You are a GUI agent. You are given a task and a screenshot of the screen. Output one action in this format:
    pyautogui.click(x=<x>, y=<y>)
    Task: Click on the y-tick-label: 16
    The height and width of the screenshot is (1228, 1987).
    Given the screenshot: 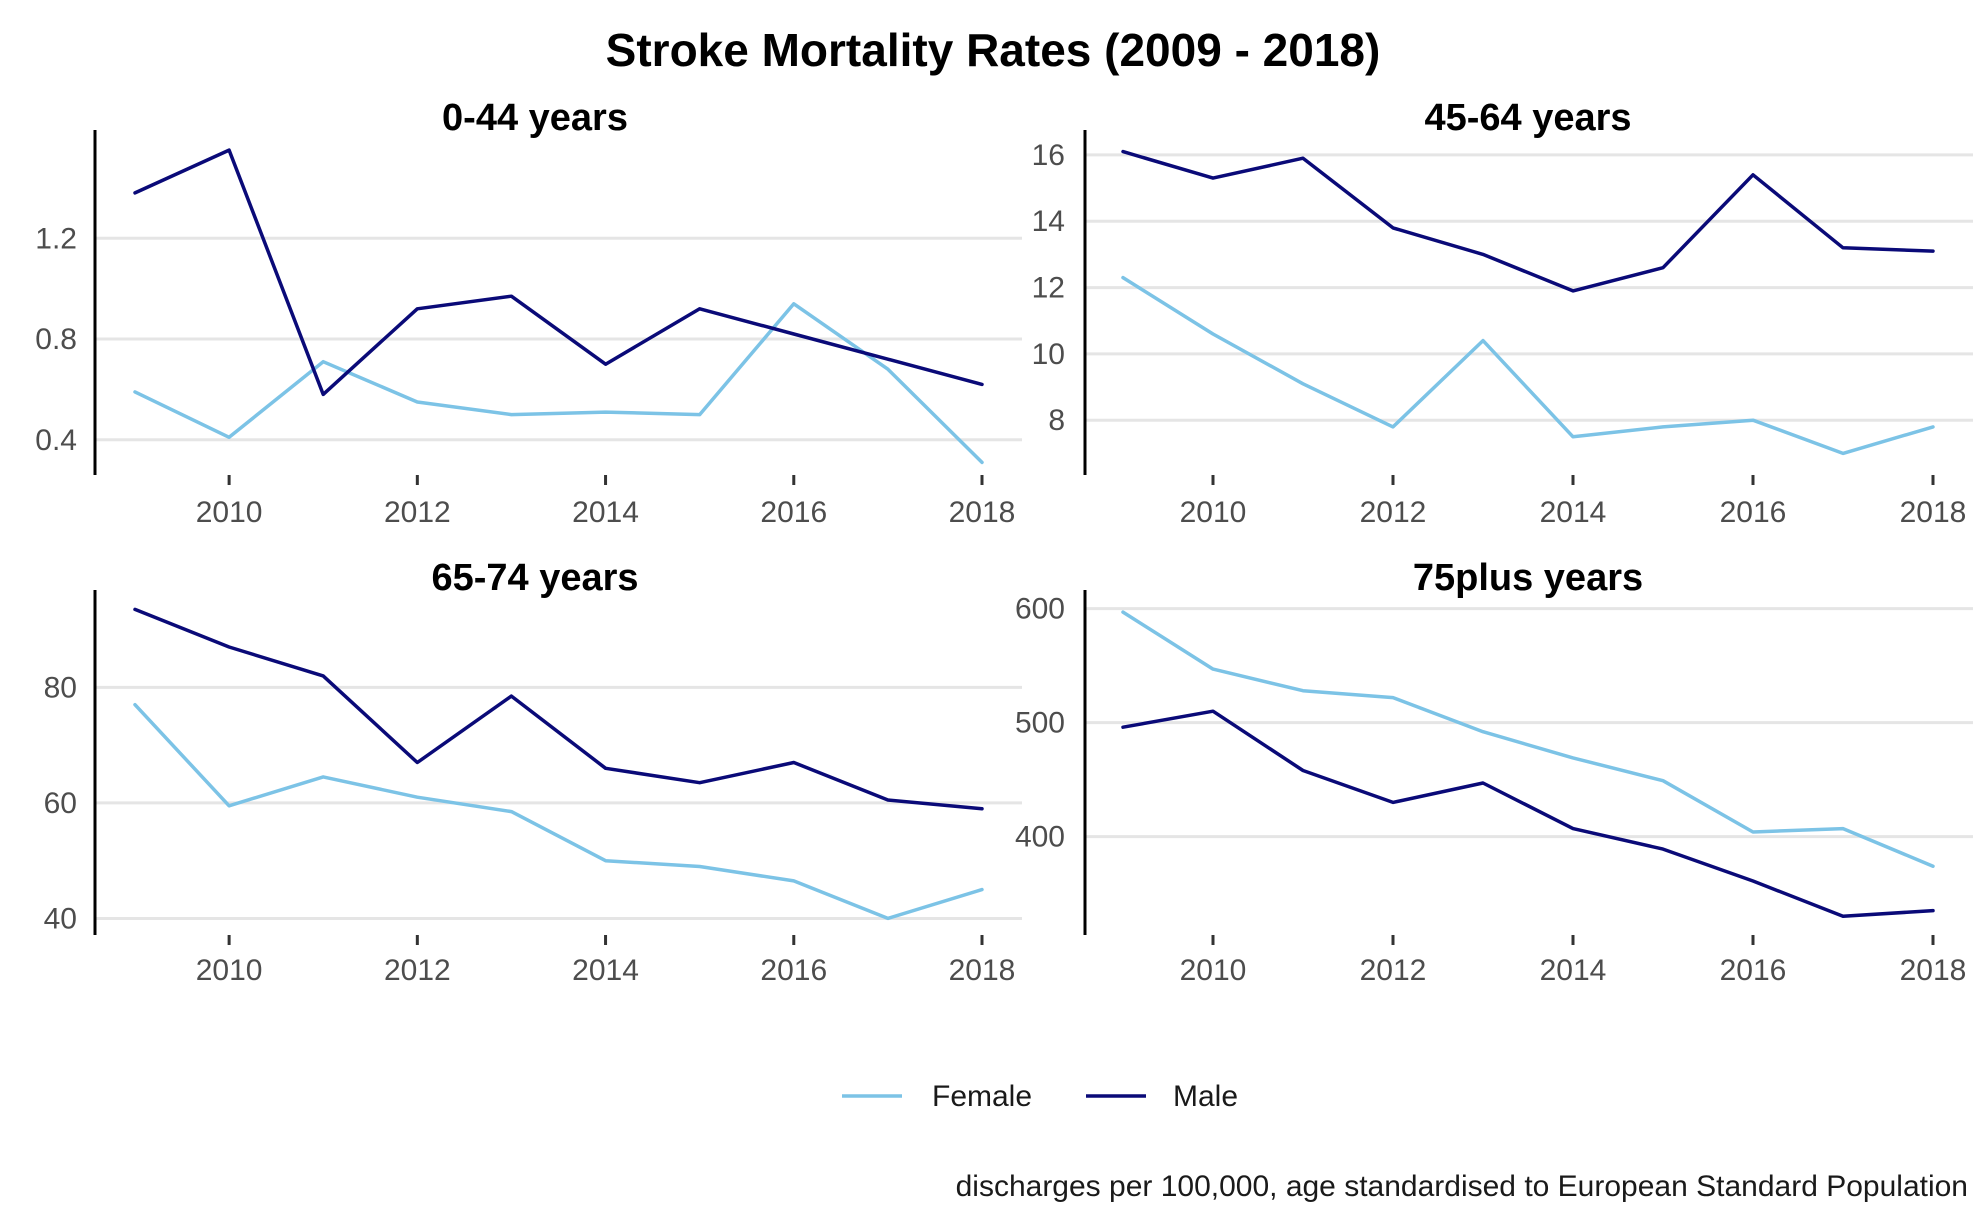 What is the action you would take?
    pyautogui.click(x=1048, y=155)
    